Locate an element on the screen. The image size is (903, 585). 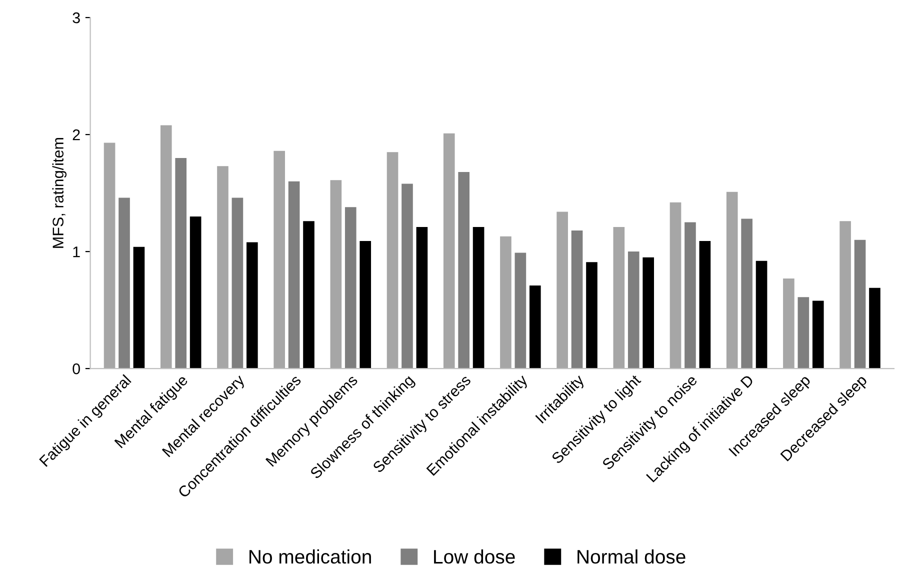
y-tick-label: 2 is located at coordinates (76, 134).